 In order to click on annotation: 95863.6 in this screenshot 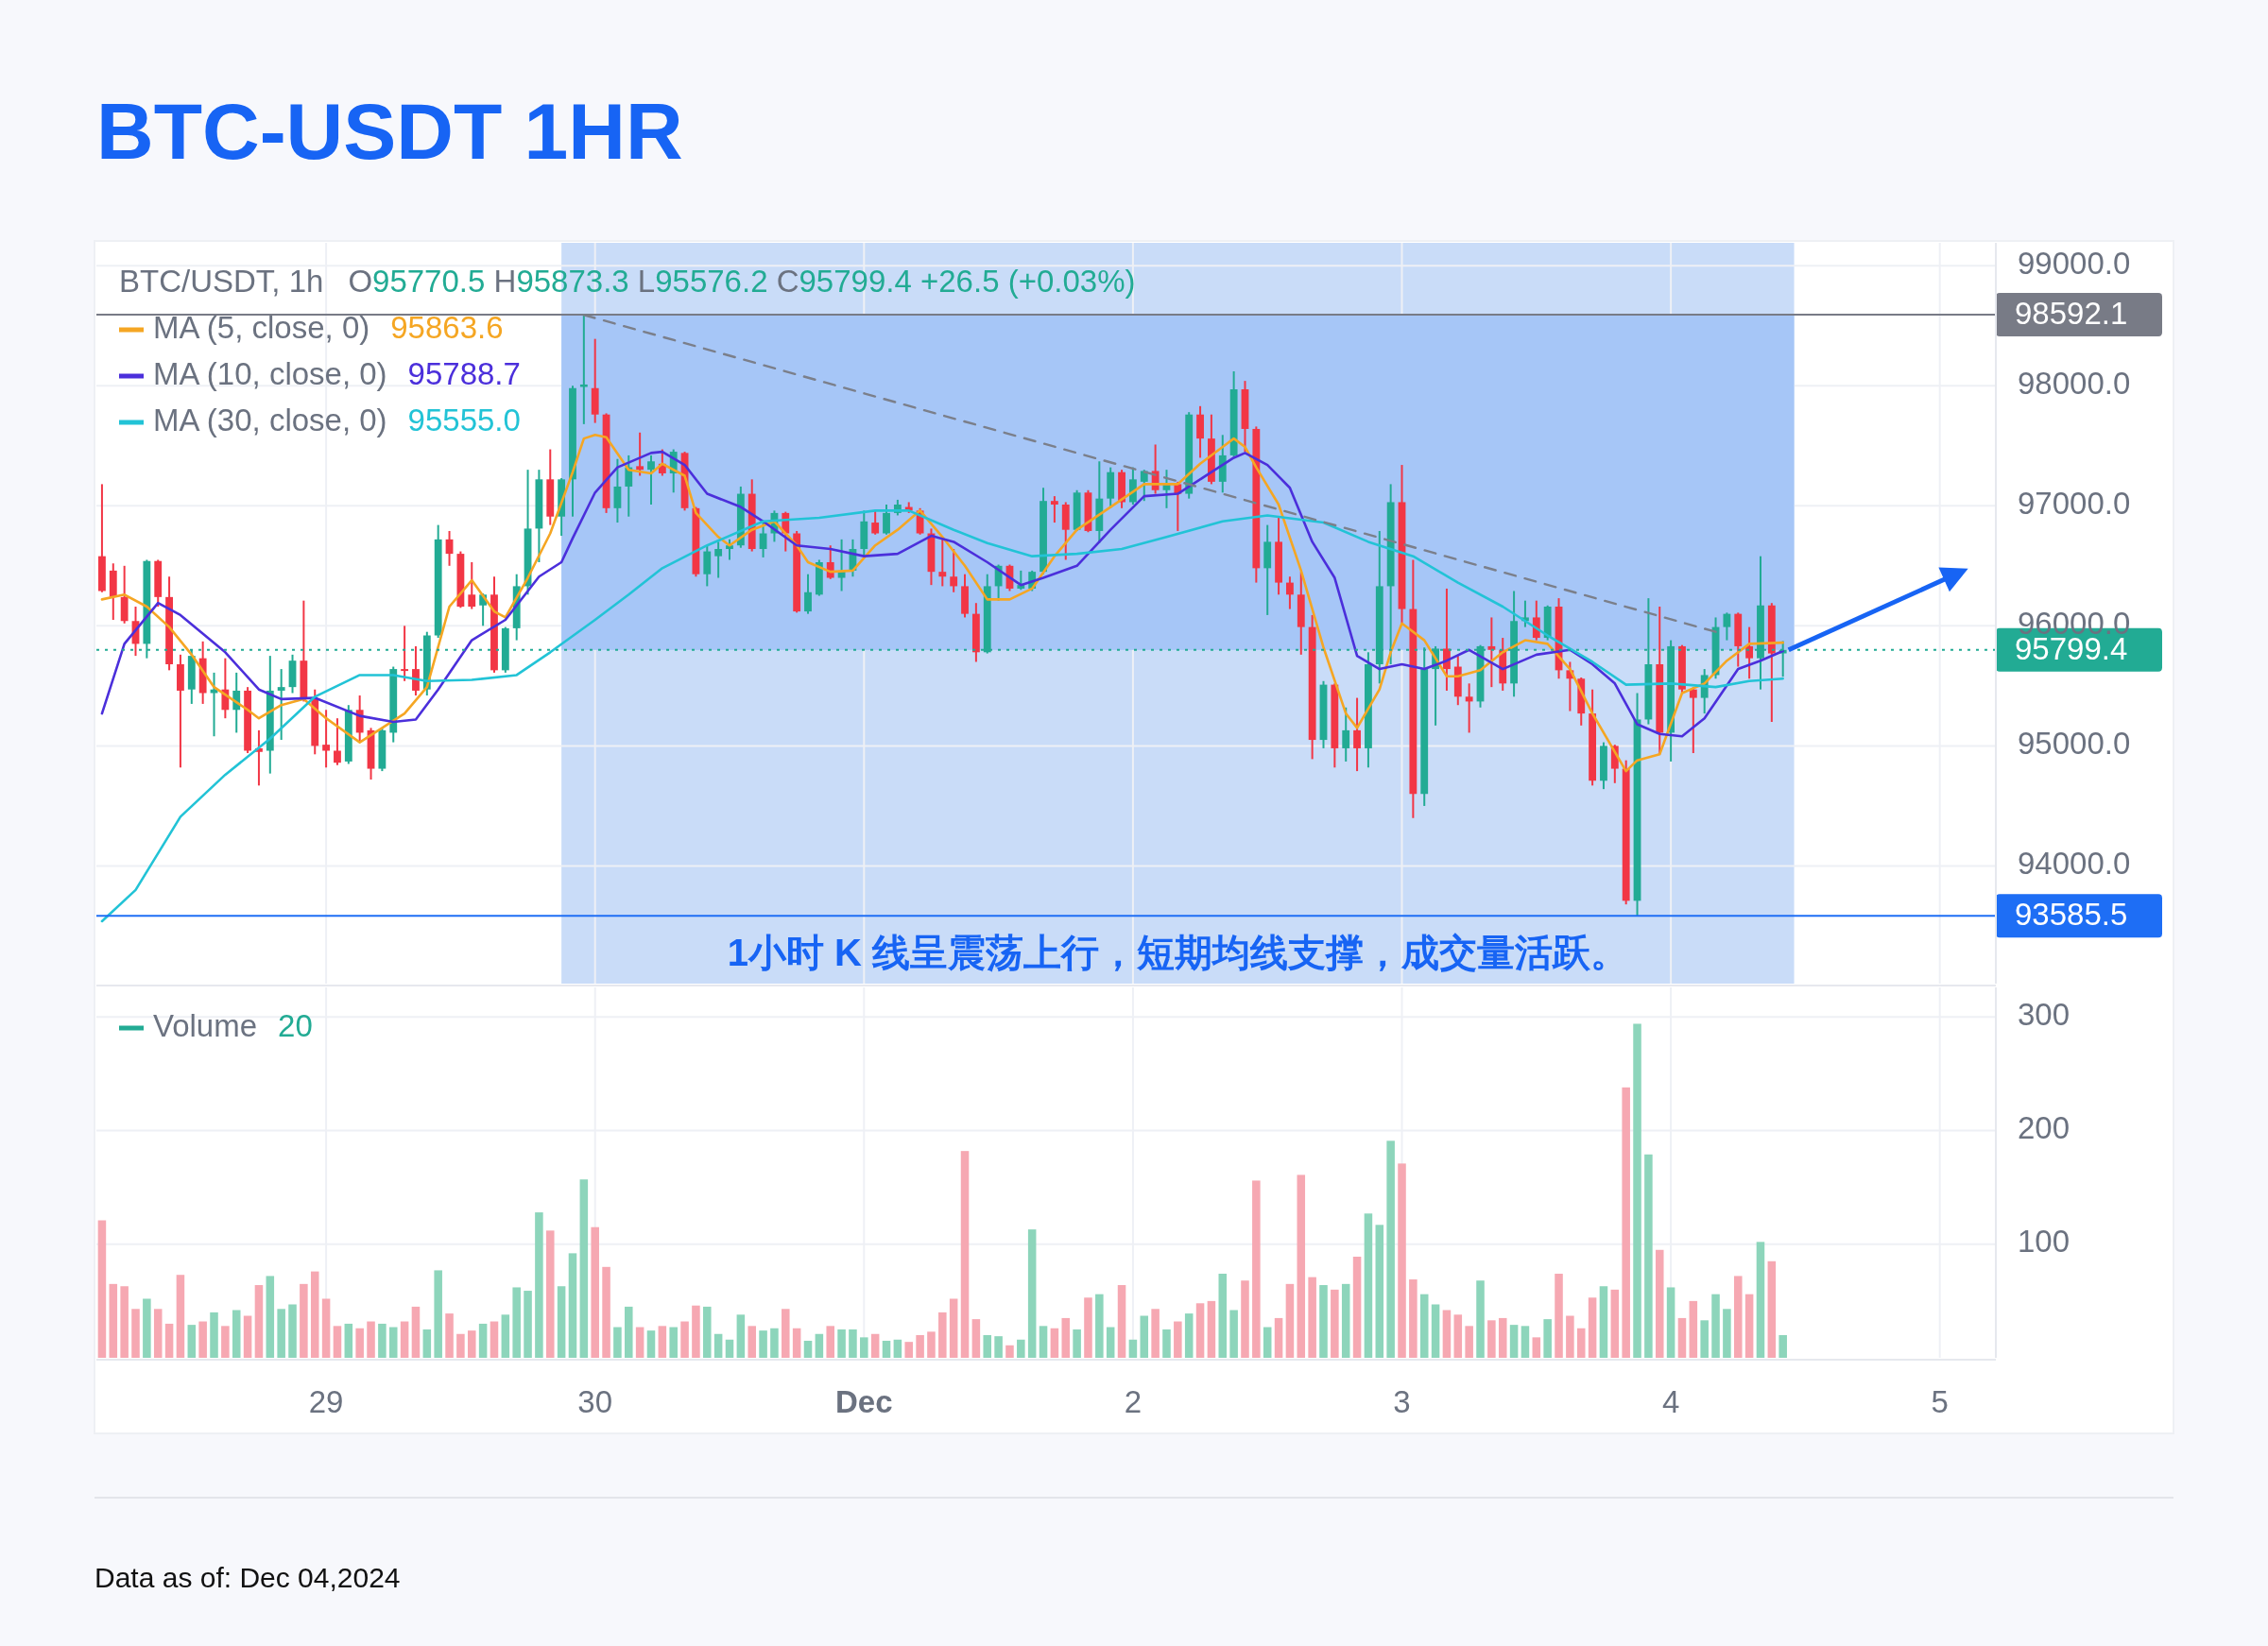, I will do `click(447, 327)`.